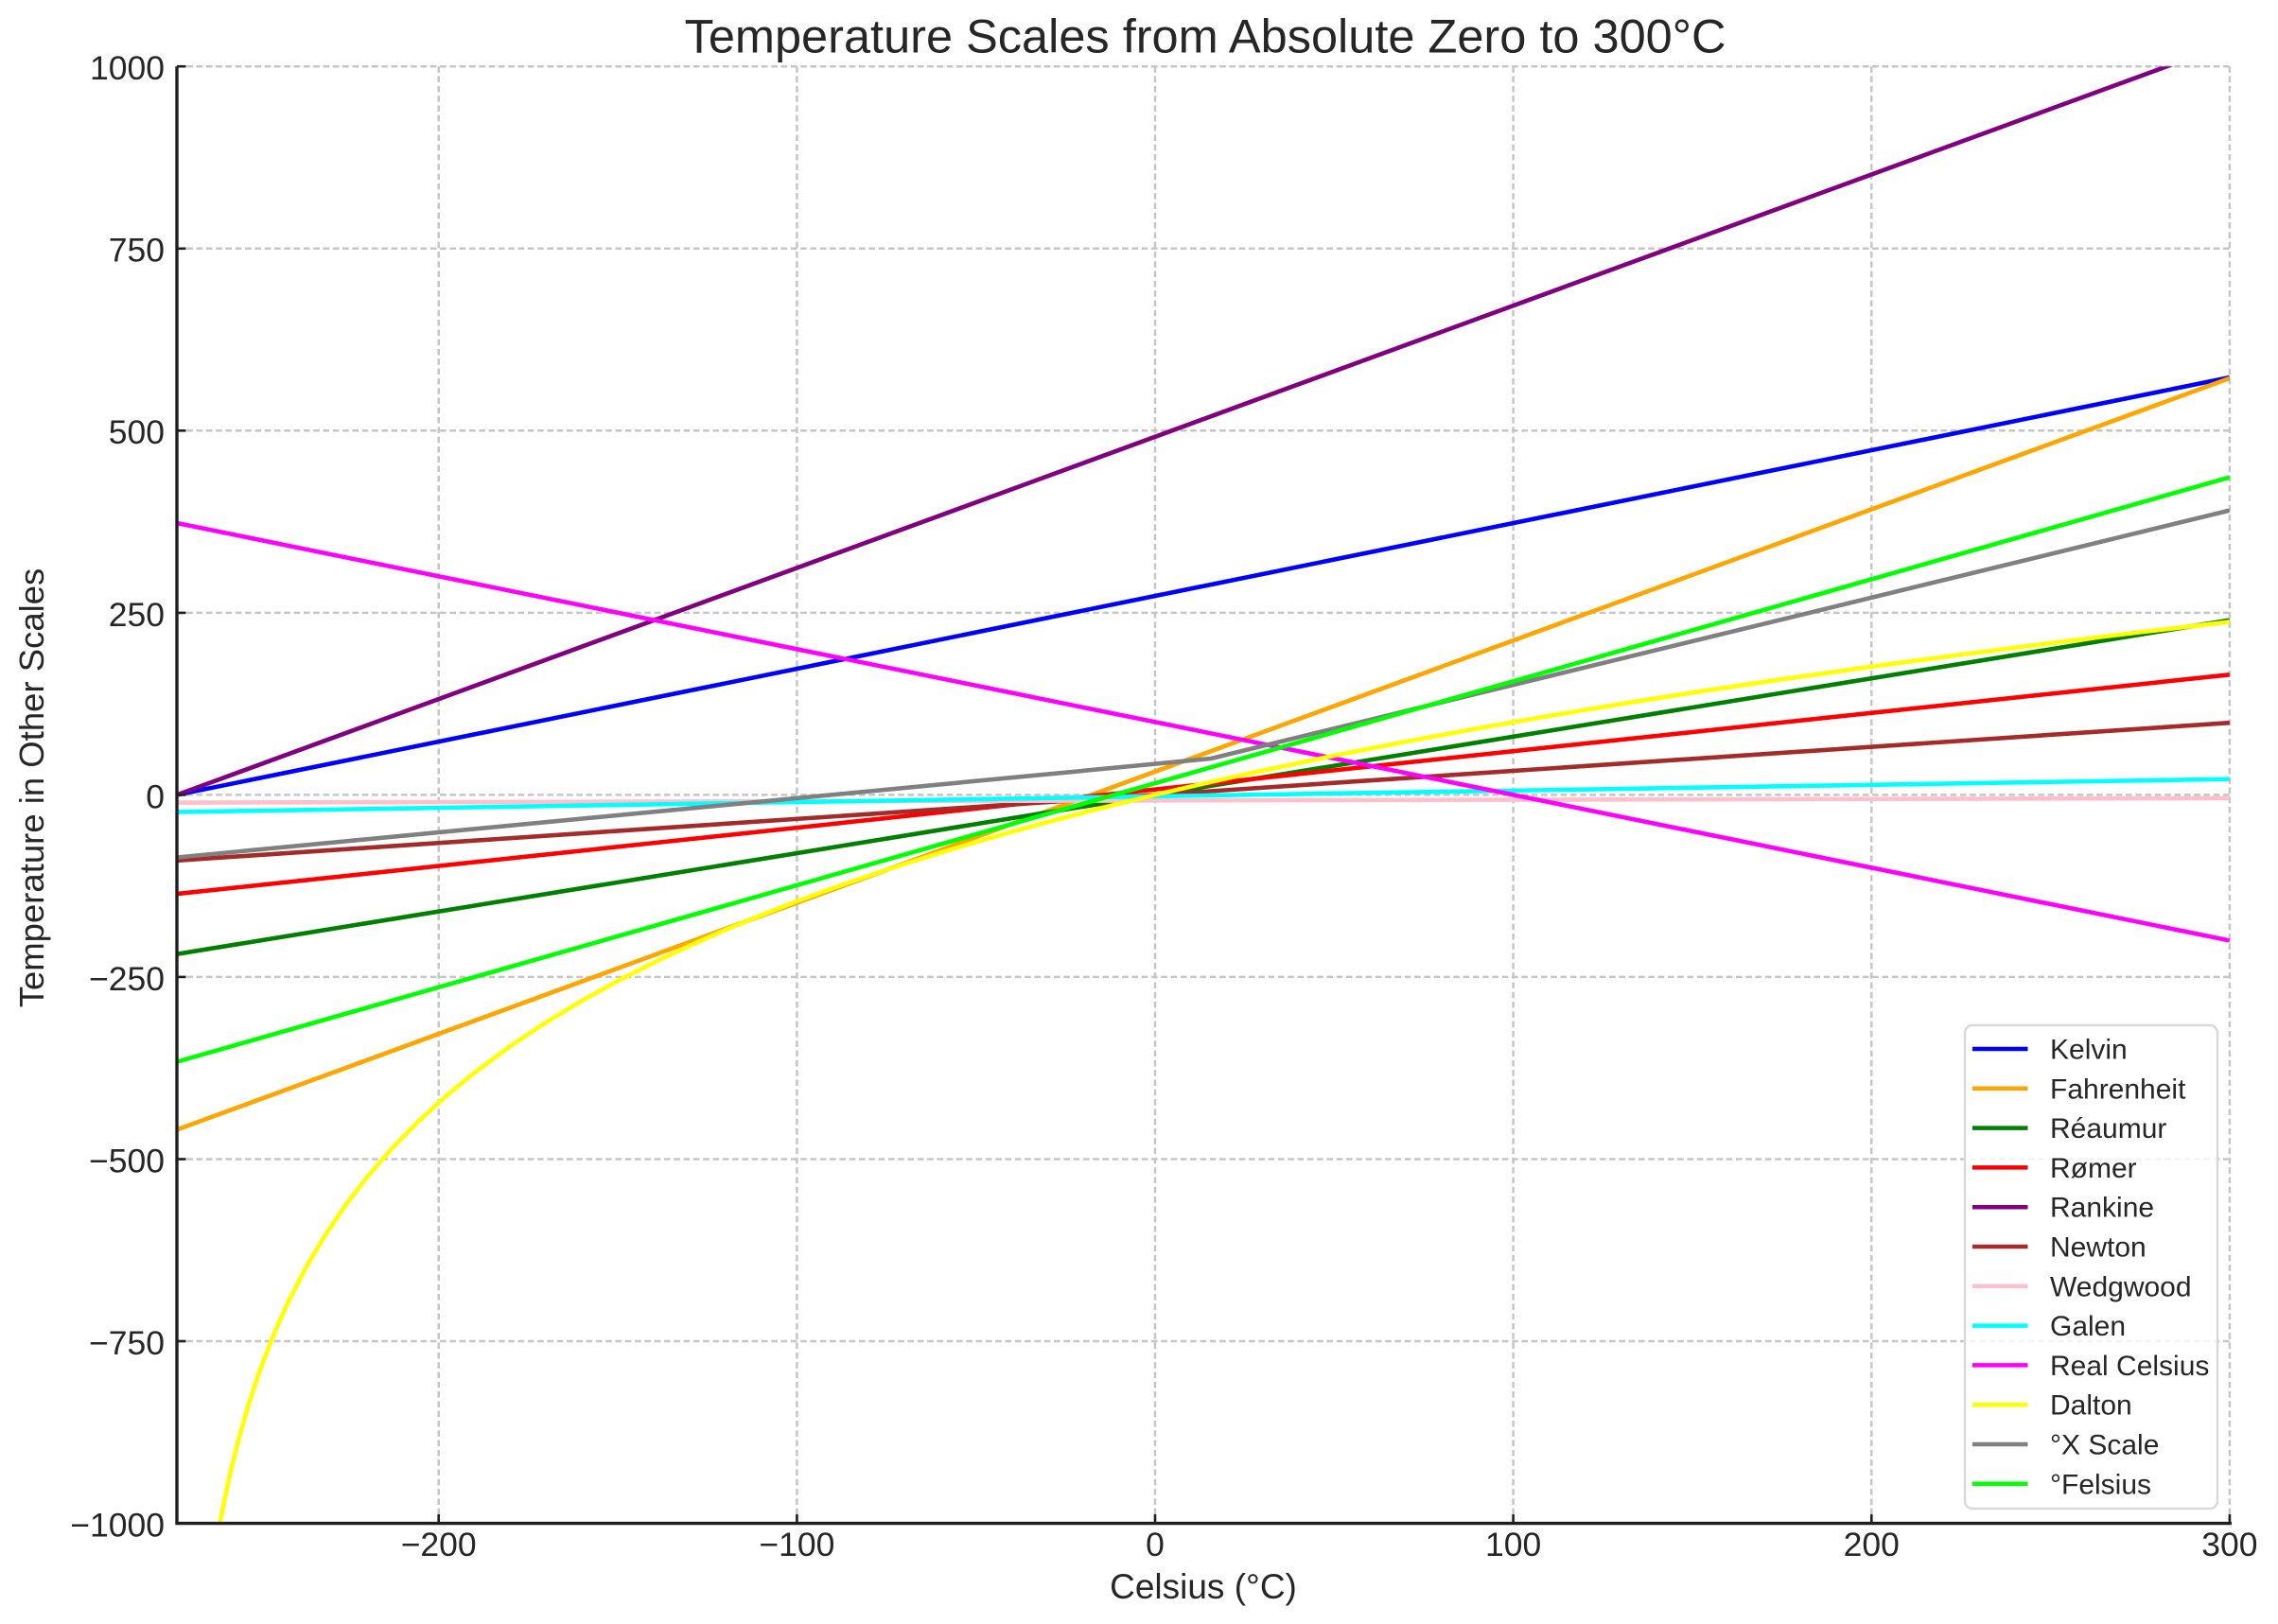 The width and height of the screenshot is (2278, 1624). Describe the element at coordinates (2104, 1446) in the screenshot. I see `svg-text: °X Scale` at that location.